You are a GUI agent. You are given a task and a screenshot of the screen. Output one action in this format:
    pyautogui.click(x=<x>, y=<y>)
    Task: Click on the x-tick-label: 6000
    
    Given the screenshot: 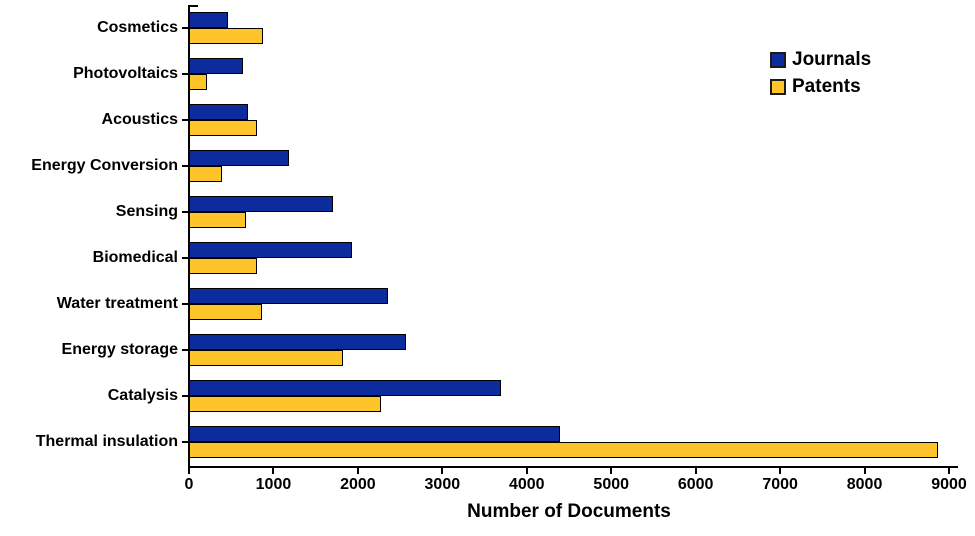 What is the action you would take?
    pyautogui.click(x=695, y=484)
    